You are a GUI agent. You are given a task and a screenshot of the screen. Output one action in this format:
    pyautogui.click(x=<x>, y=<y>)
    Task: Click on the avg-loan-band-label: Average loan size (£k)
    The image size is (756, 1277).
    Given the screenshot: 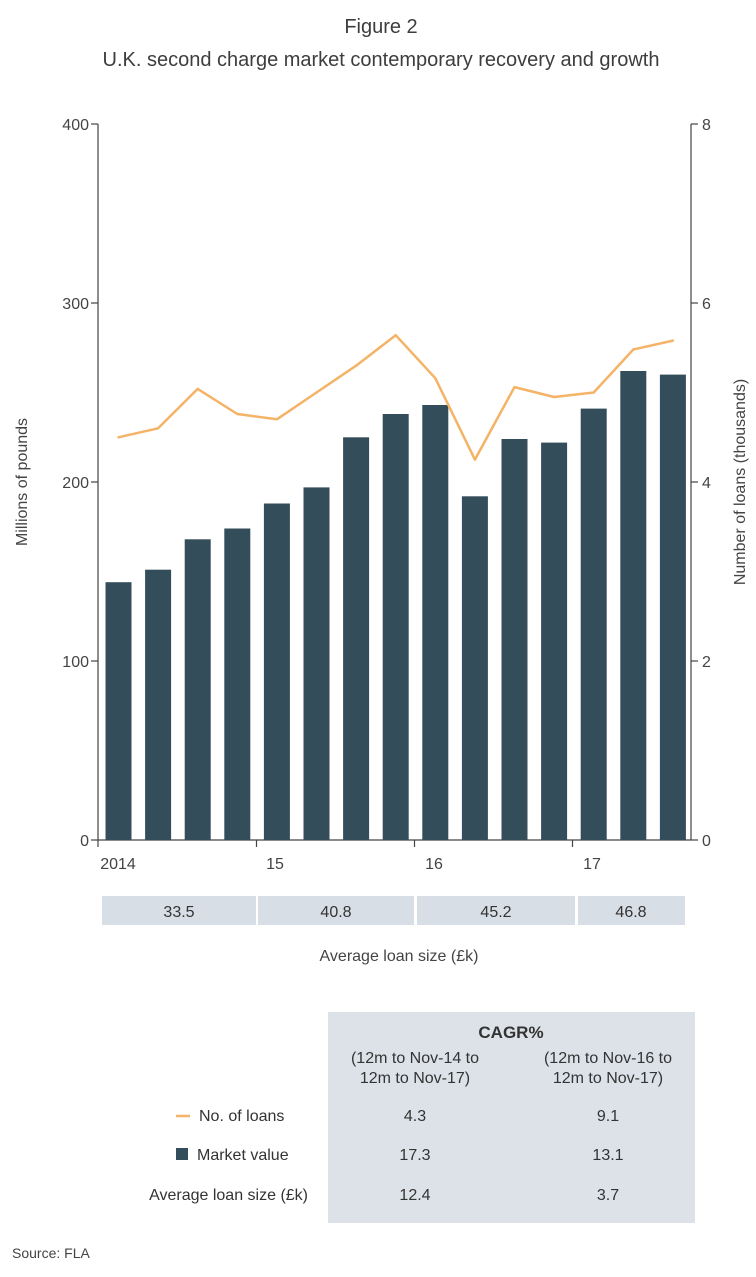 What is the action you would take?
    pyautogui.click(x=399, y=956)
    